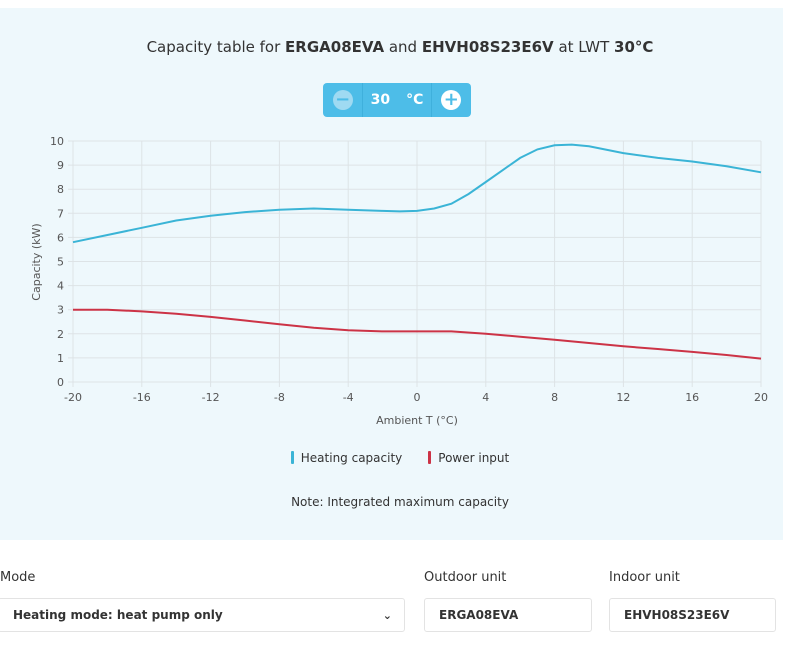  What do you see at coordinates (479, 615) in the screenshot?
I see `outdoor-unit-value: ERGA08EVA` at bounding box center [479, 615].